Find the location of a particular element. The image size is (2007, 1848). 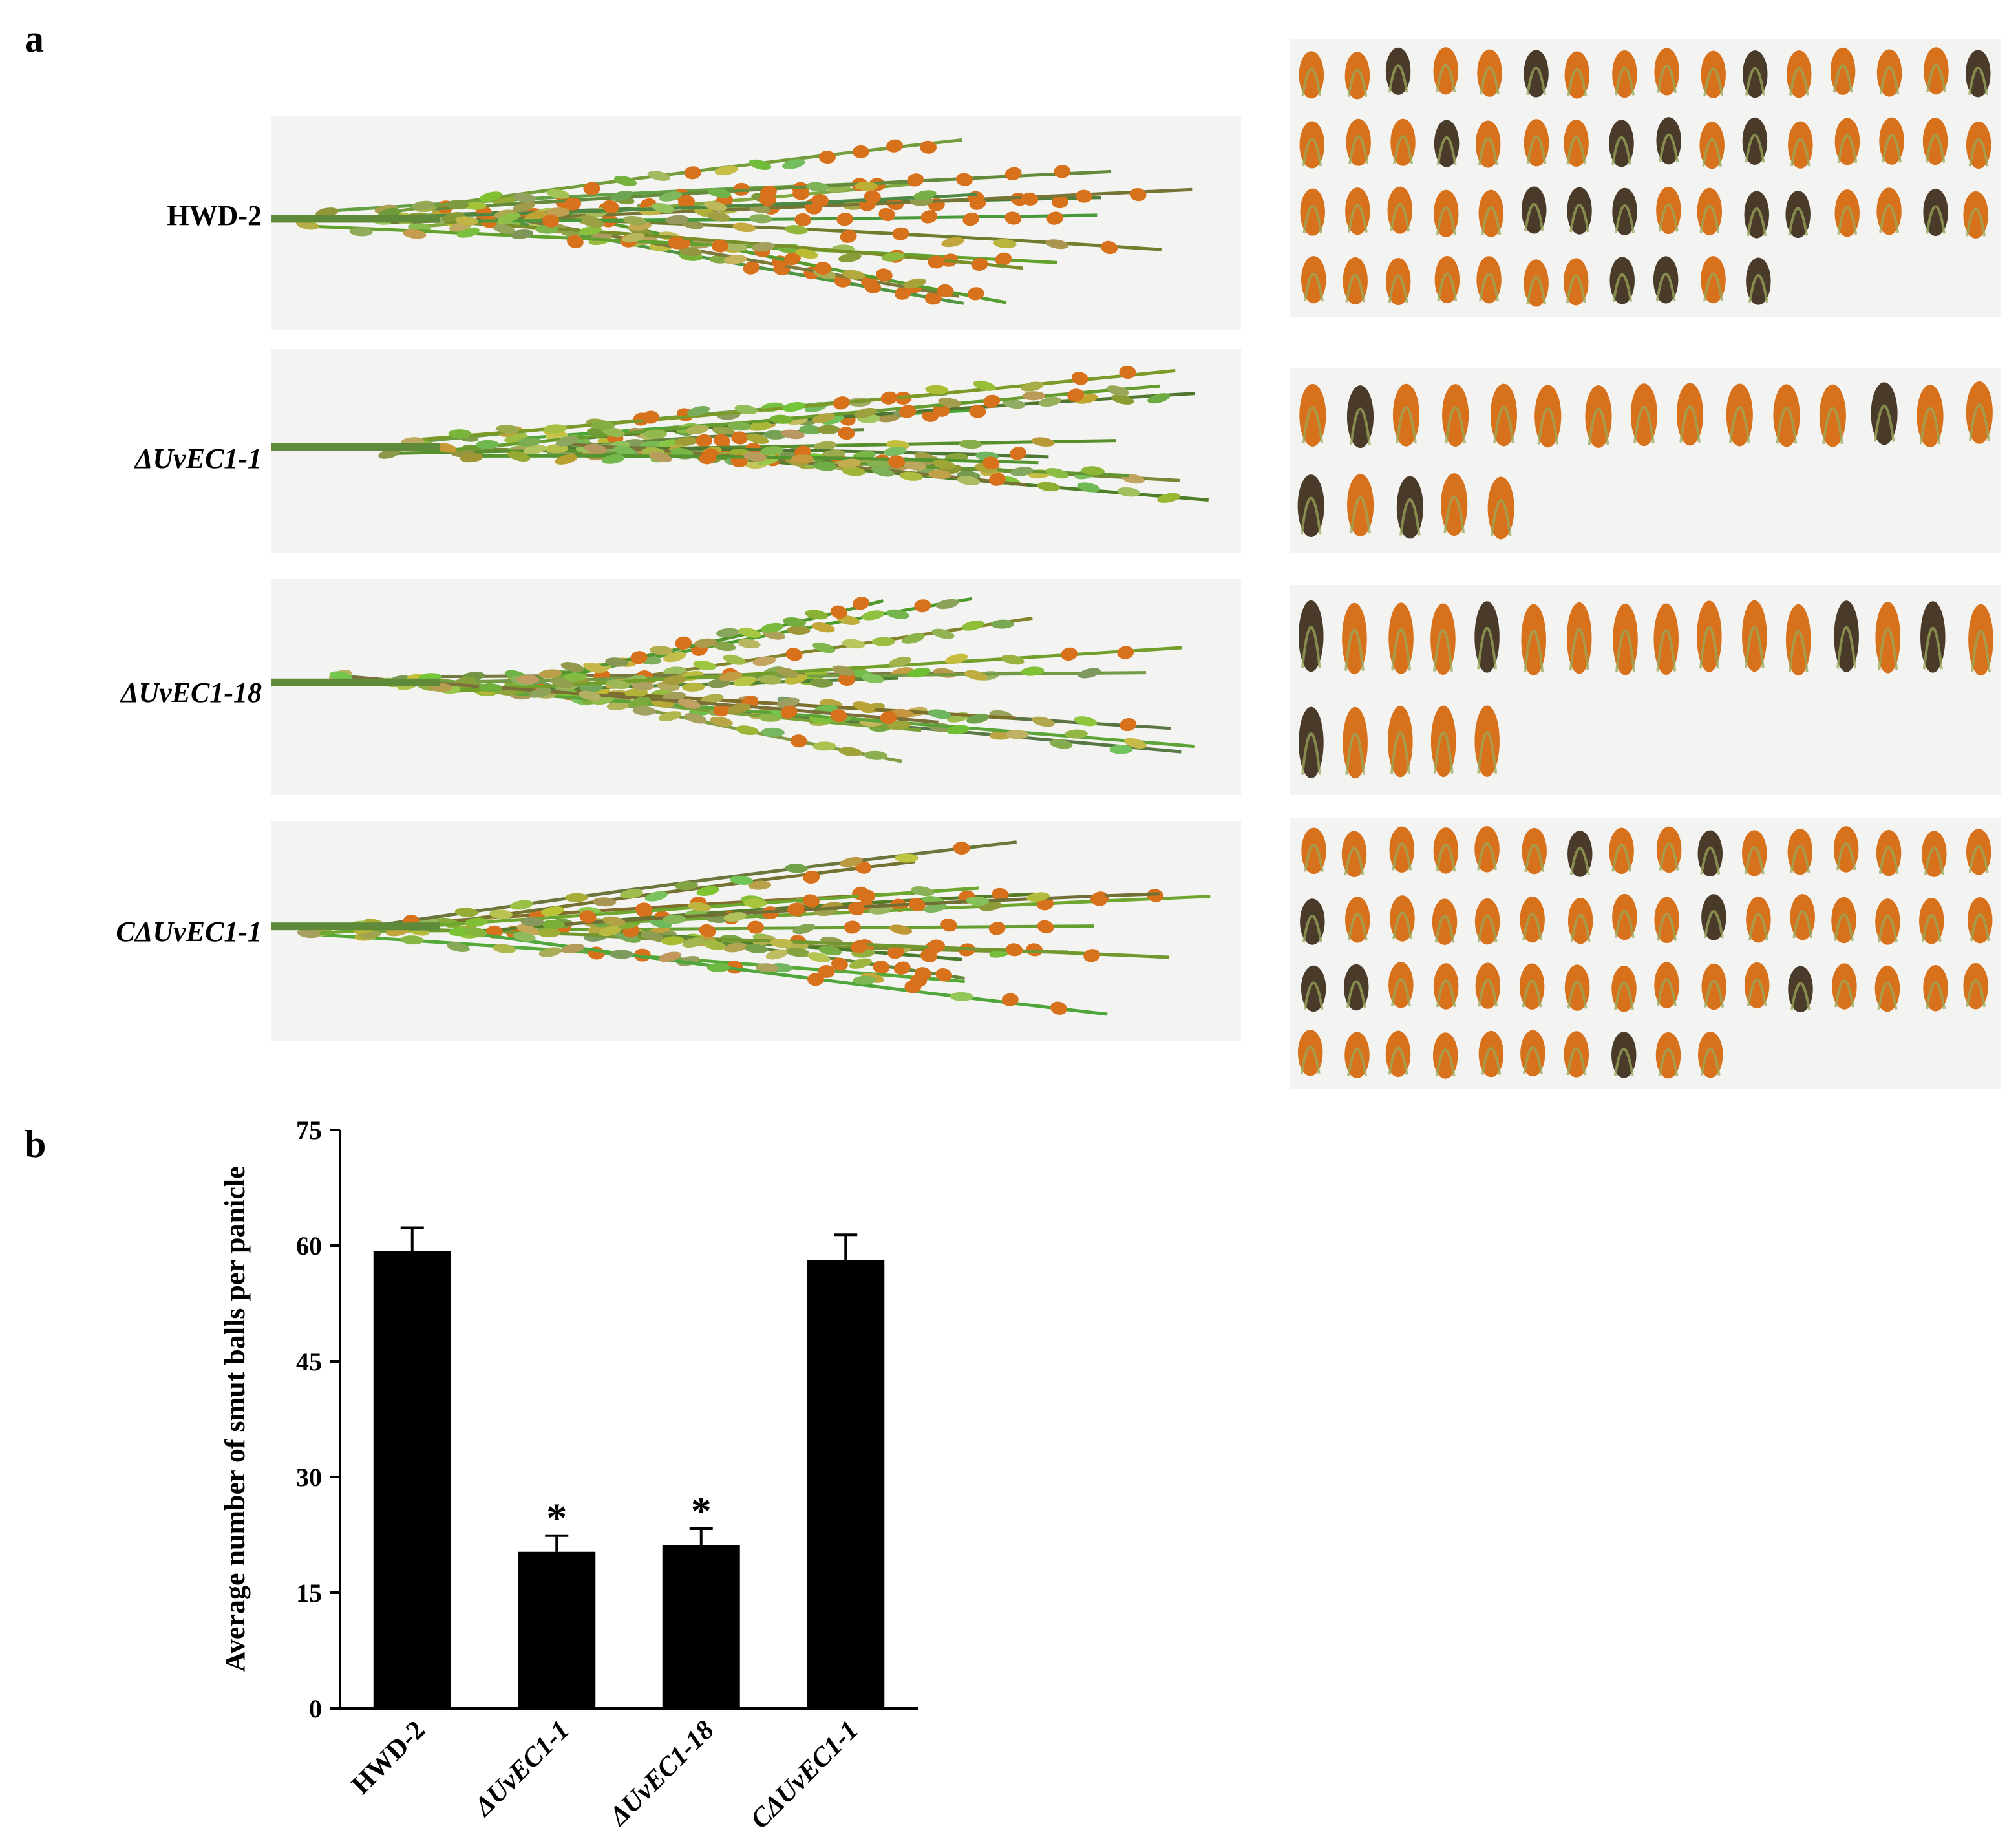

significance-marker-2: * is located at coordinates (701, 1511).